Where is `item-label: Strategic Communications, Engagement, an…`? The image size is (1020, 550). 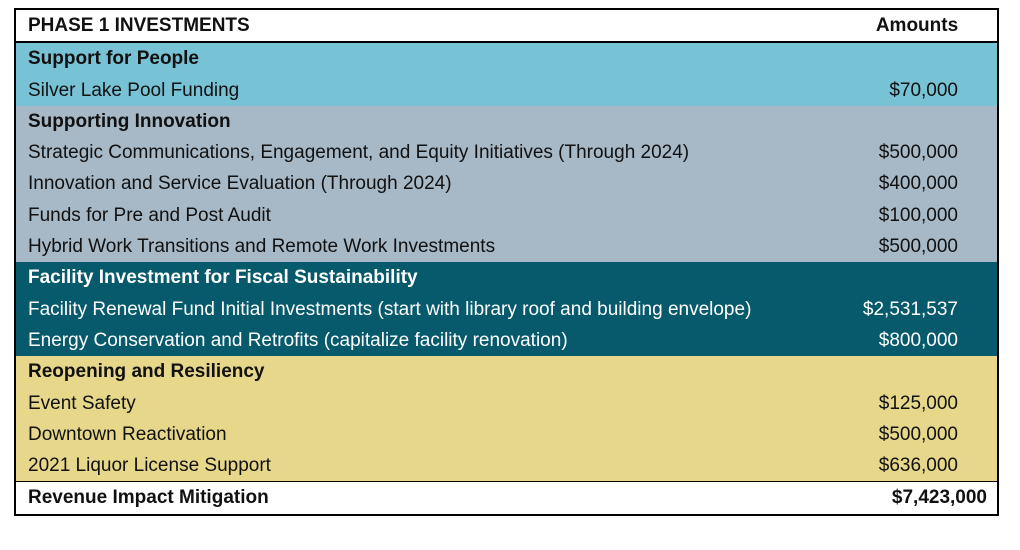 item-label: Strategic Communications, Engagement, an… is located at coordinates (359, 153).